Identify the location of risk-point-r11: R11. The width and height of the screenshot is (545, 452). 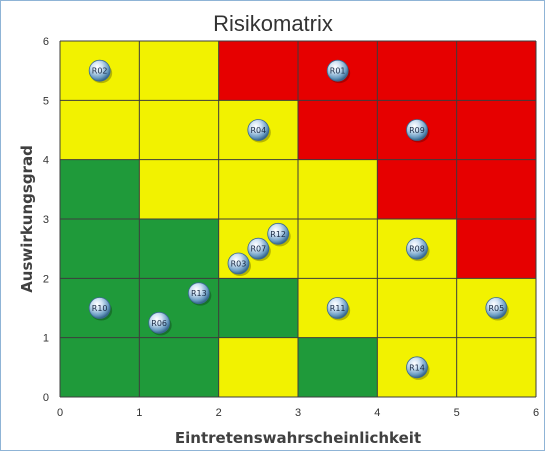
(338, 309).